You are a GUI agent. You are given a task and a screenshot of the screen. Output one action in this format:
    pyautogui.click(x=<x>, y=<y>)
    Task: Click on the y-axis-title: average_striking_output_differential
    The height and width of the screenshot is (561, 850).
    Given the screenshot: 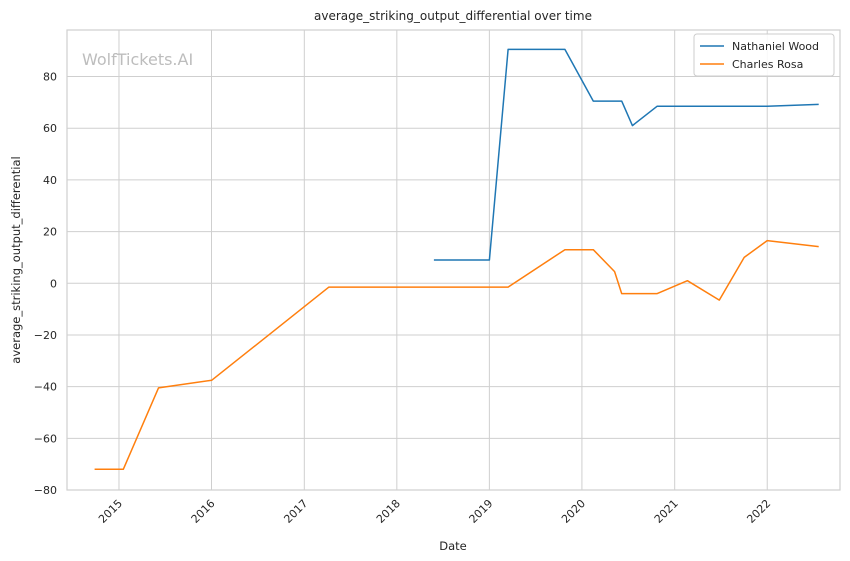 What is the action you would take?
    pyautogui.click(x=16, y=259)
    